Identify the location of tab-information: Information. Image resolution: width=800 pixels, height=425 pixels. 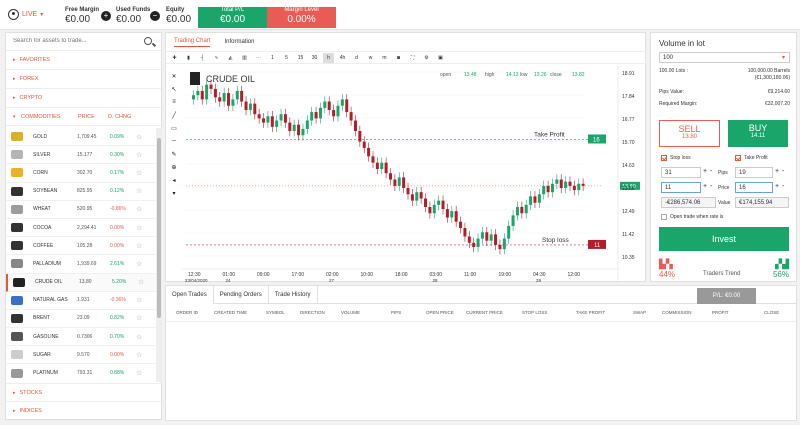
(239, 42).